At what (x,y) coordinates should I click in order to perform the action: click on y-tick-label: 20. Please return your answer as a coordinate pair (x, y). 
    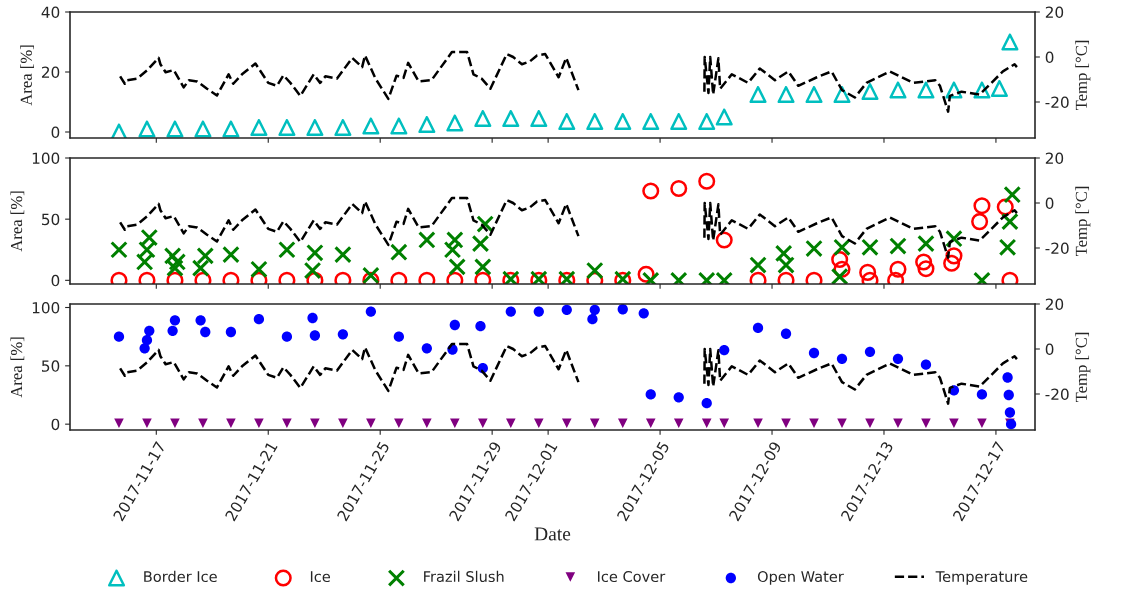
    Looking at the image, I should click on (50, 72).